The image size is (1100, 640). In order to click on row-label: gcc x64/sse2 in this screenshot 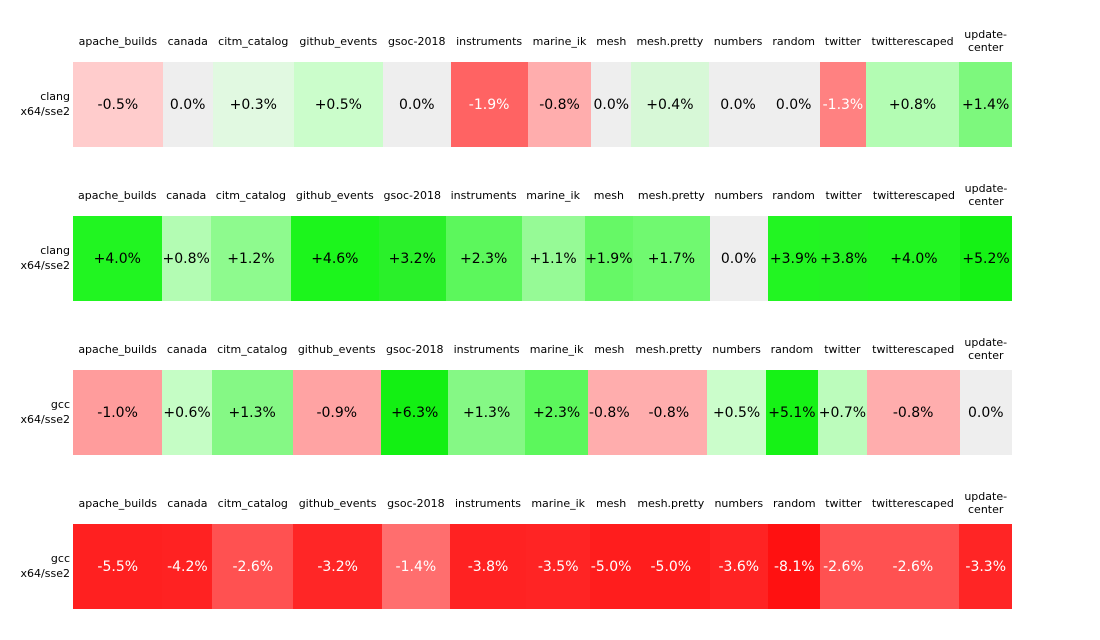, I will do `click(36, 412)`.